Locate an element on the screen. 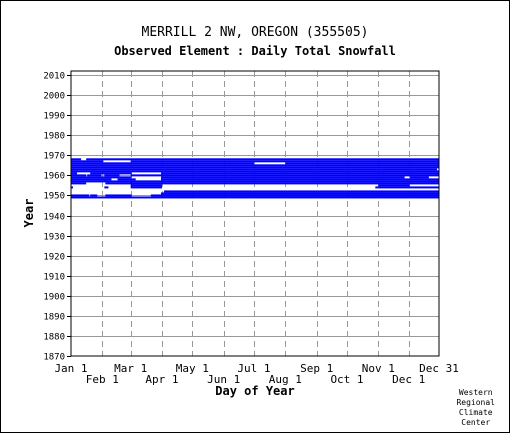  x-tick-label: Jan 1 is located at coordinates (70, 368).